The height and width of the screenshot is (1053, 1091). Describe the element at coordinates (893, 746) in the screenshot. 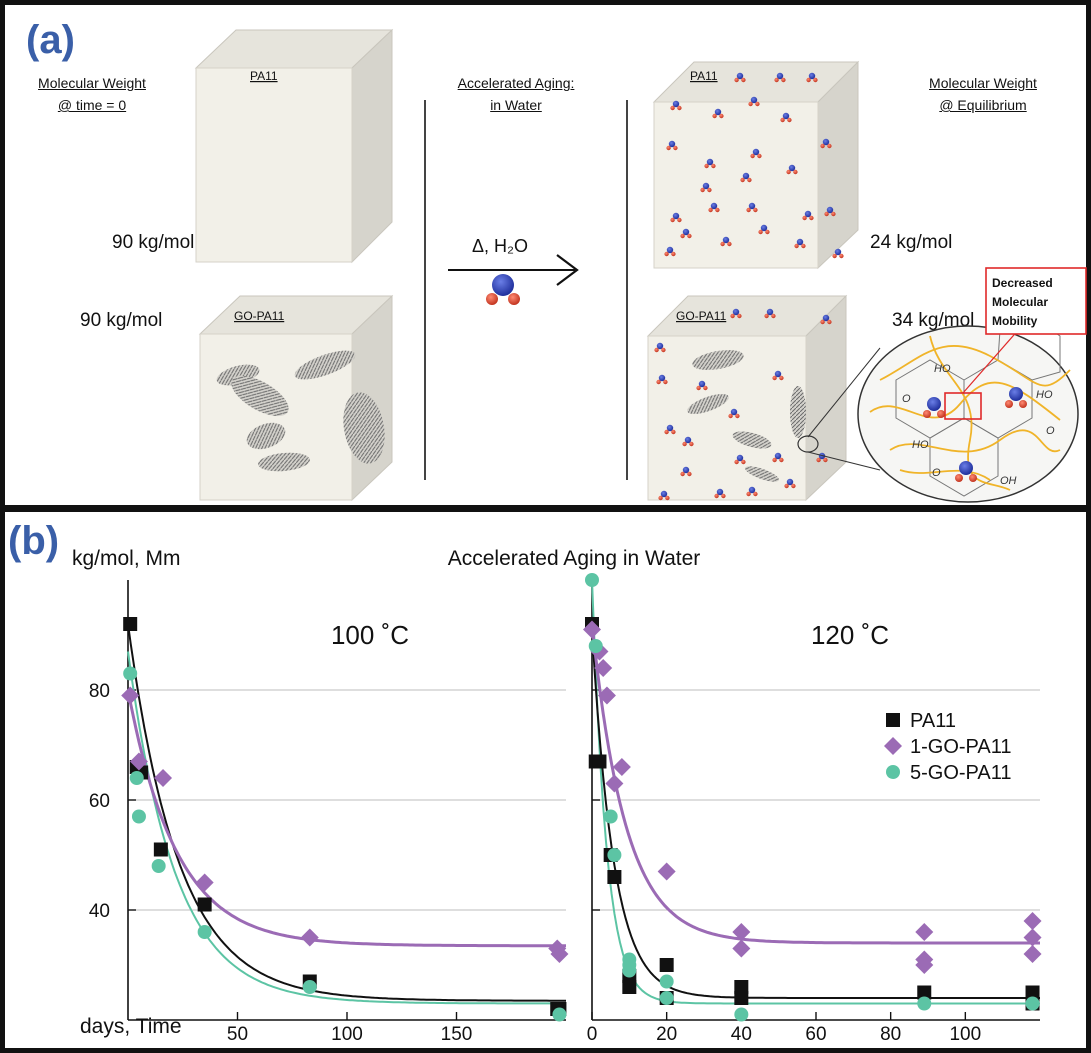

I see `legend-marker-1-go-pa11` at that location.